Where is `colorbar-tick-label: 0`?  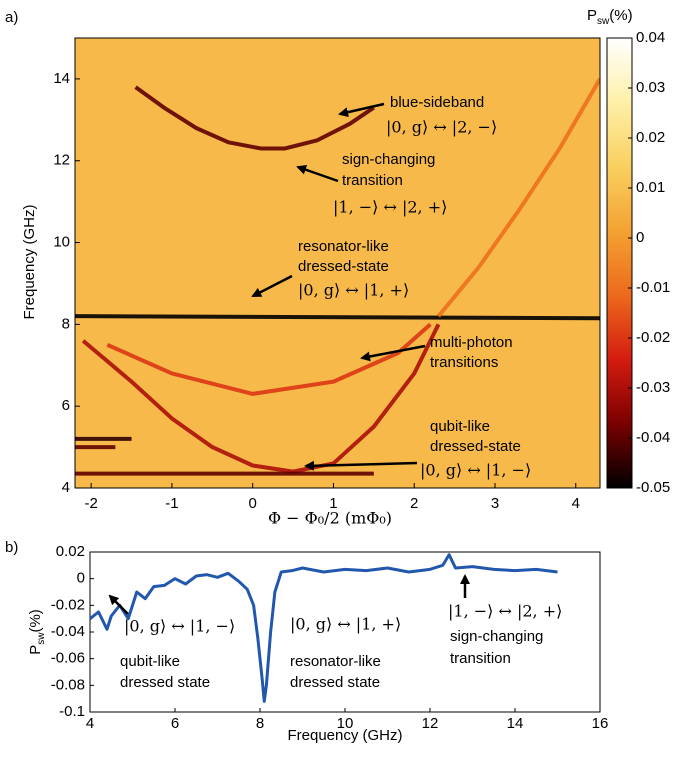
colorbar-tick-label: 0 is located at coordinates (640, 237).